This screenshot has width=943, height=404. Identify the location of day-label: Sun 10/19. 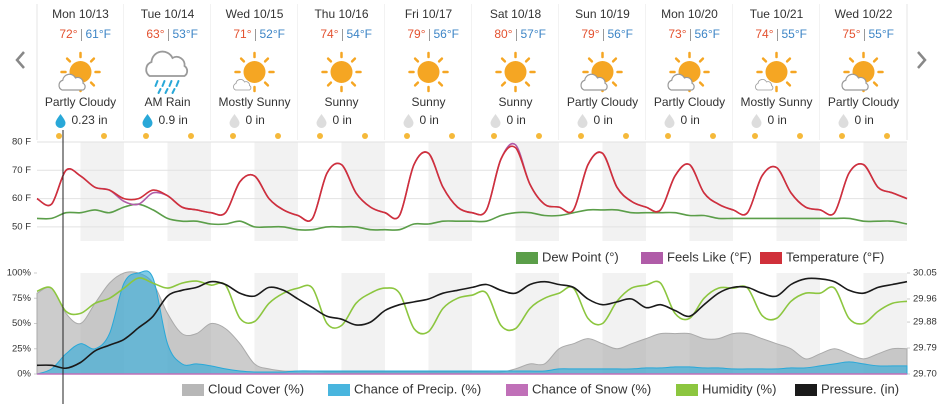
(602, 14).